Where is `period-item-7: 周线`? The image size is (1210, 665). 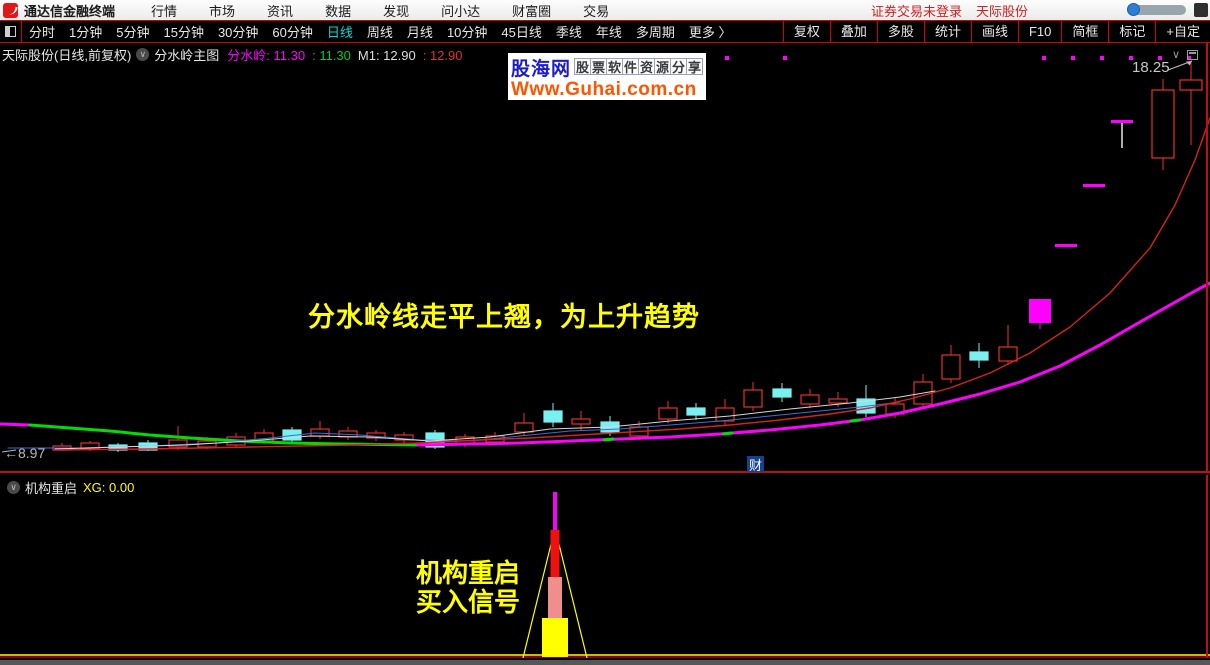
period-item-7: 周线 is located at coordinates (379, 32).